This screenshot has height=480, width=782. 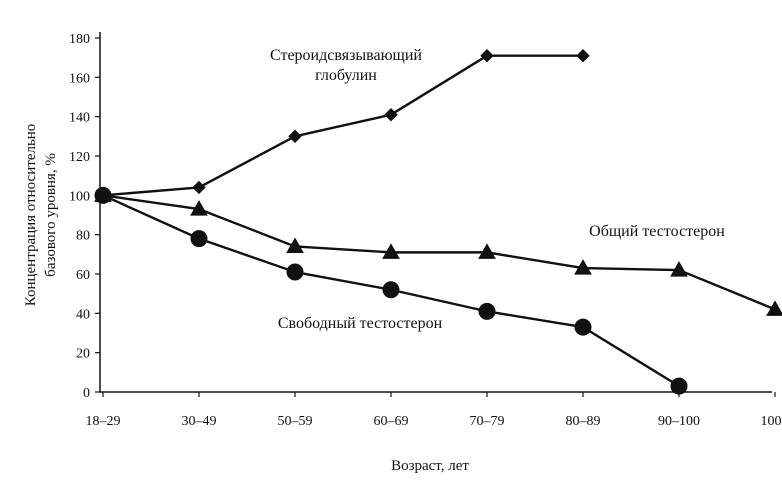 I want to click on y-tick-label: 140, so click(x=79, y=118).